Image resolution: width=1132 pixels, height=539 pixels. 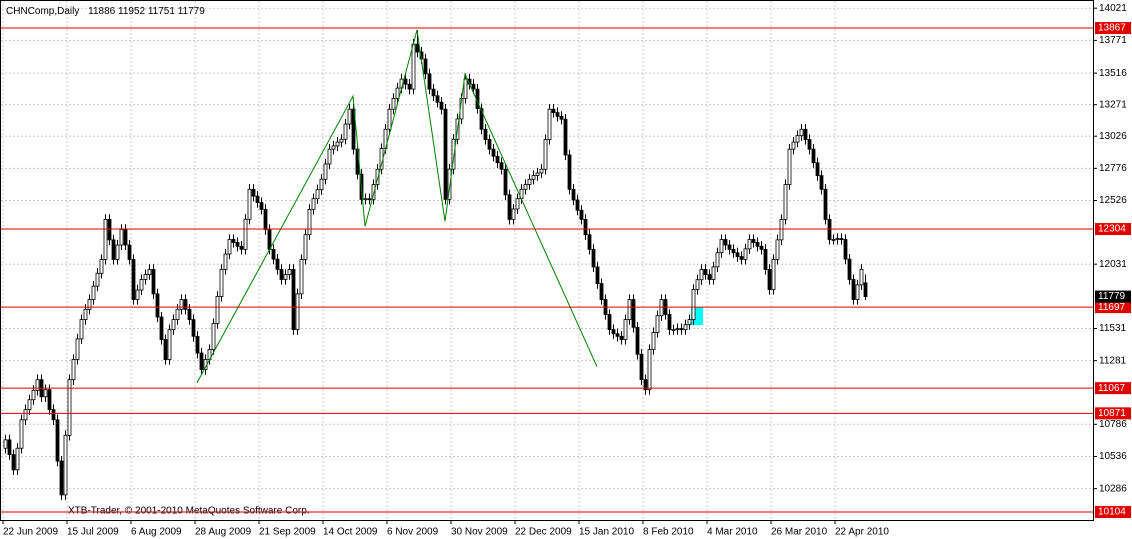 What do you see at coordinates (1113, 360) in the screenshot?
I see `y-tick-label: 11281` at bounding box center [1113, 360].